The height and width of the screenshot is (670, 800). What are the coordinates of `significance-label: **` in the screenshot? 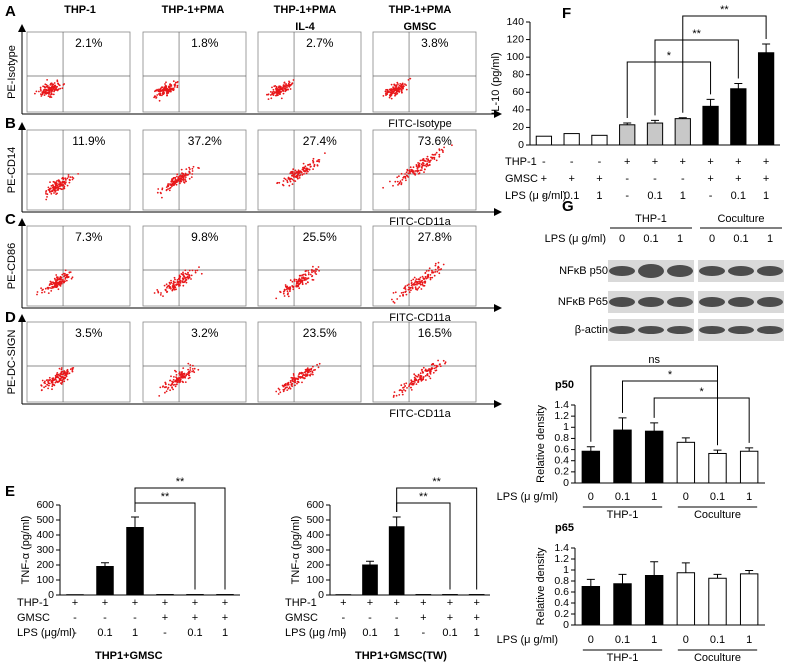 It's located at (180, 482).